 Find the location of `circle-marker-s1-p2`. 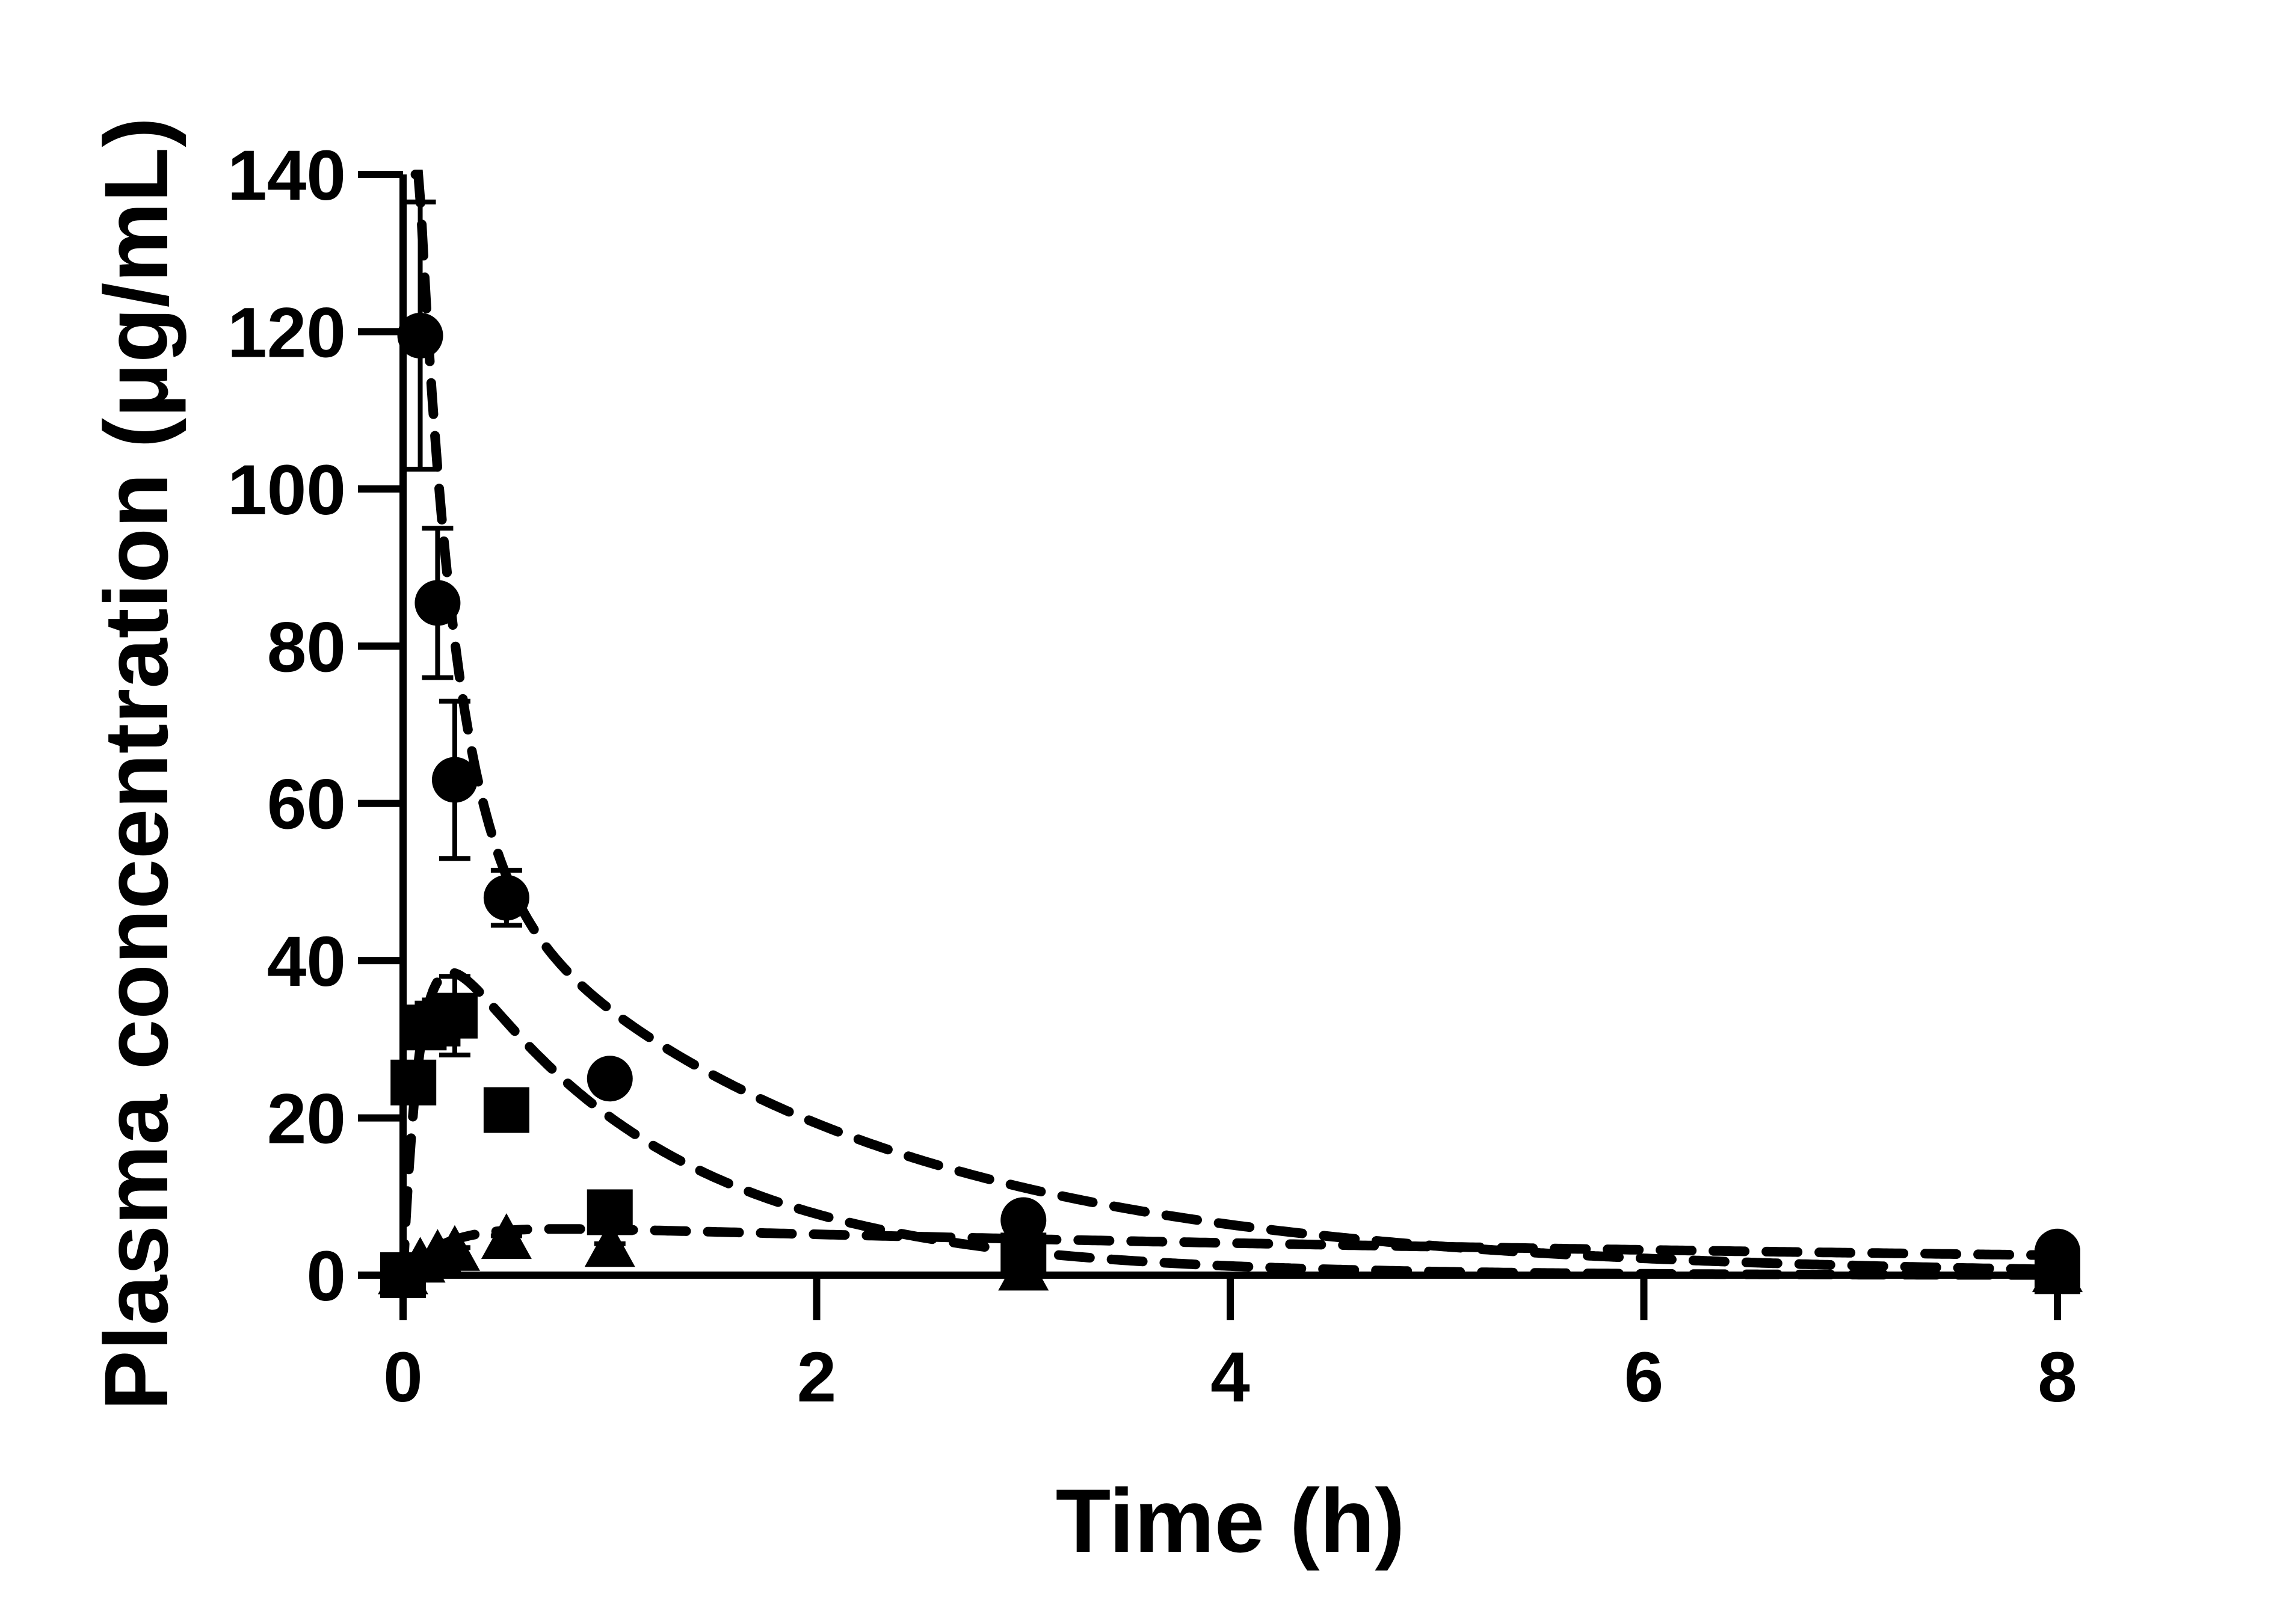

circle-marker-s1-p2 is located at coordinates (437, 603).